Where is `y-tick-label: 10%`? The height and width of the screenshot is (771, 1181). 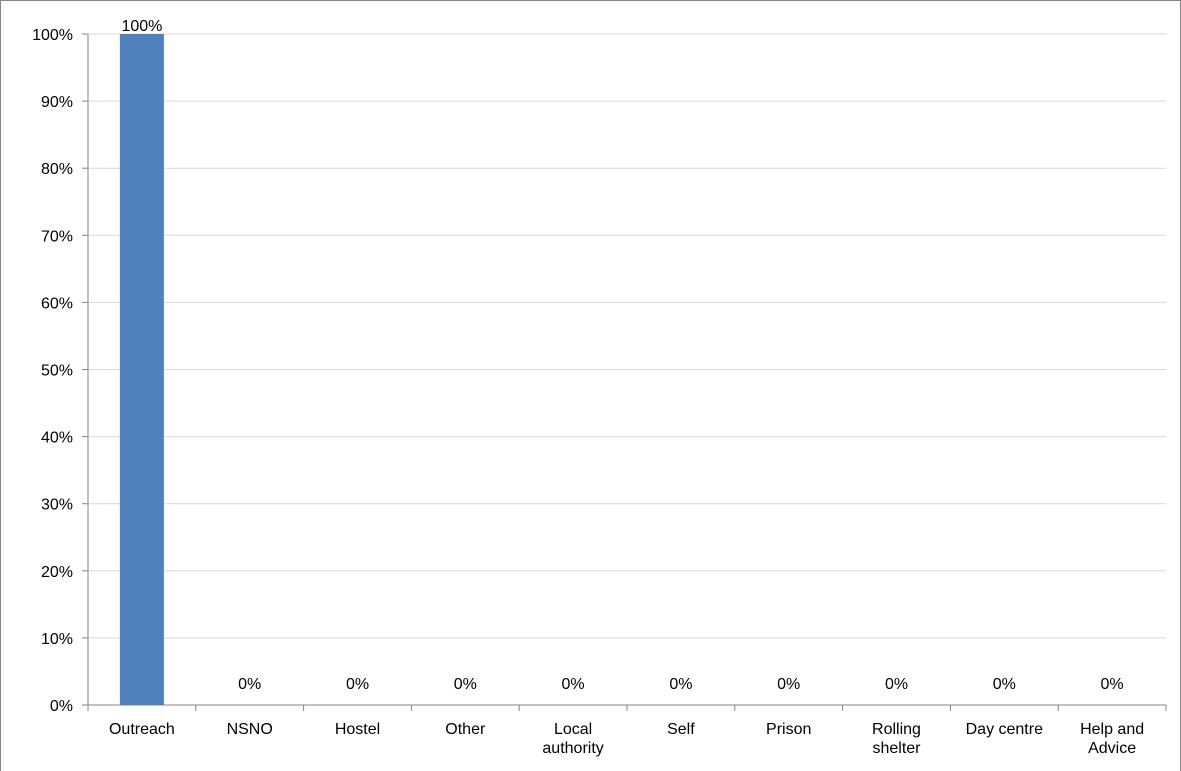
y-tick-label: 10% is located at coordinates (57, 639).